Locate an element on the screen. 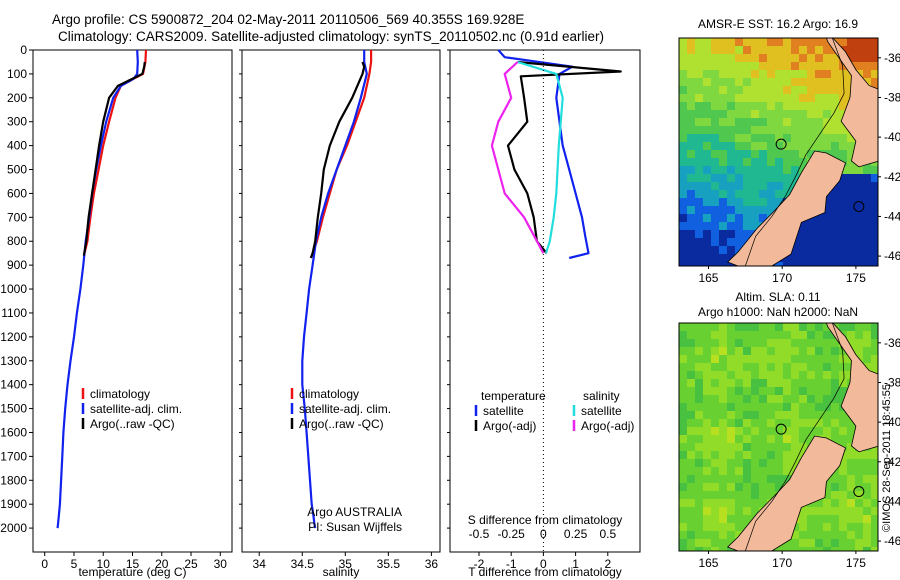 The width and height of the screenshot is (900, 580). sst-map-field is located at coordinates (778, 152).